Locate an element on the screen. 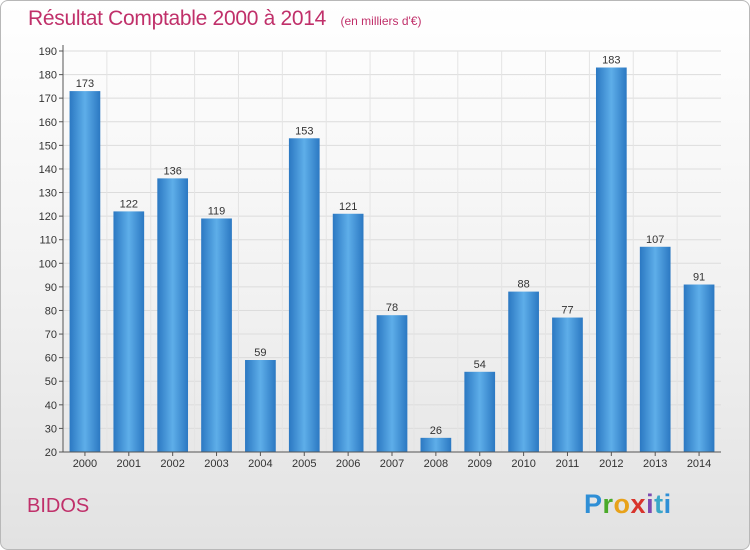 The width and height of the screenshot is (750, 550). bar-value-label: 136 is located at coordinates (172, 171).